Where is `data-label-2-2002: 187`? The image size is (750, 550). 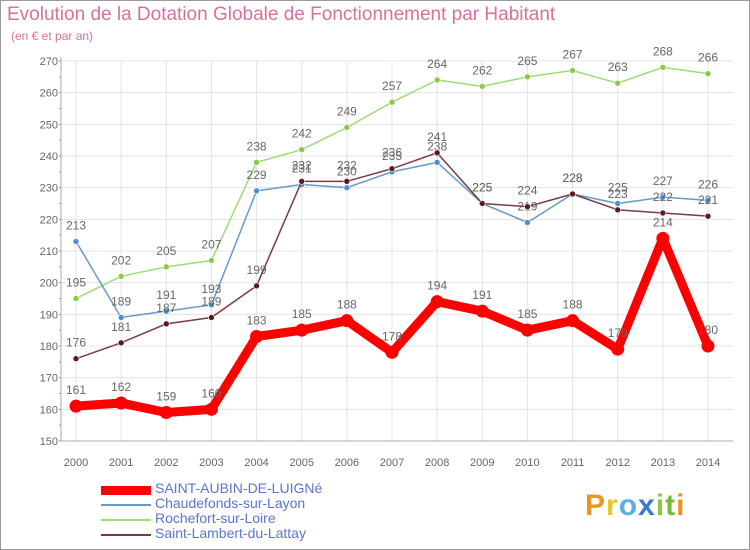
data-label-2-2002: 187 is located at coordinates (166, 308).